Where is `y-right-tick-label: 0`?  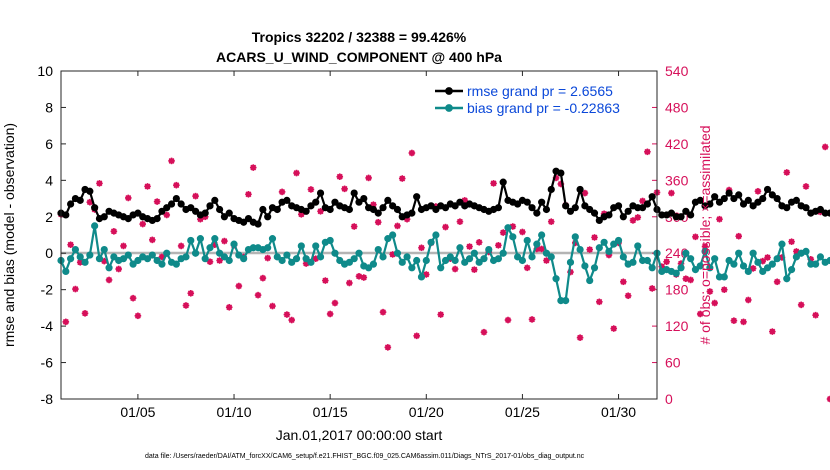
y-right-tick-label: 0 is located at coordinates (669, 399).